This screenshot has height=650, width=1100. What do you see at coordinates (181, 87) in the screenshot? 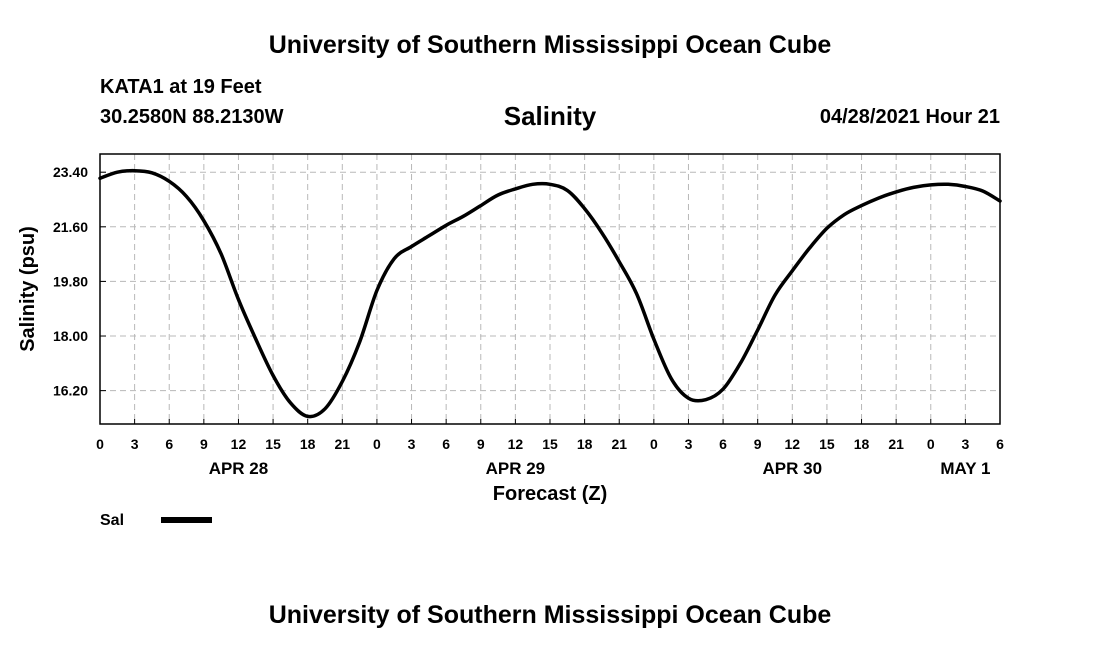
I see `station-label: KATA1 at 19 Feet` at bounding box center [181, 87].